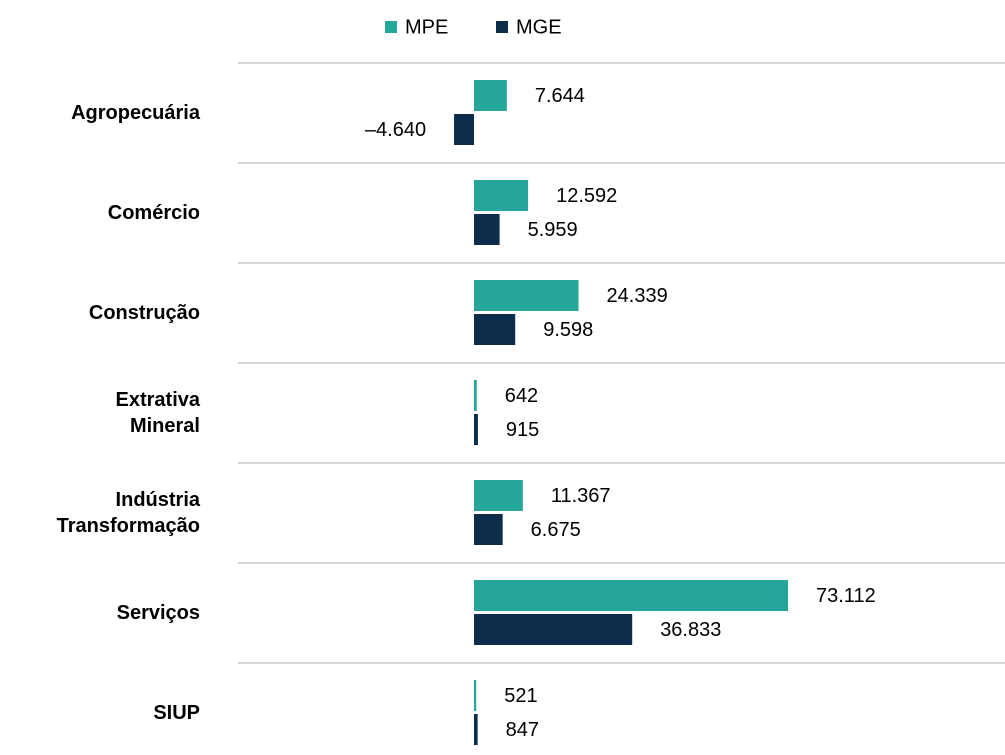 The image size is (1005, 755). I want to click on value-label: 11.367, so click(581, 496).